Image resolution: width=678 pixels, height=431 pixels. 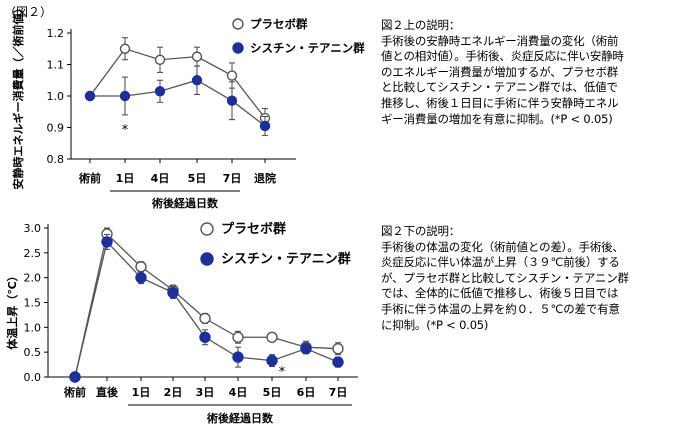 I want to click on figure-label: （図２）, so click(x=28, y=12).